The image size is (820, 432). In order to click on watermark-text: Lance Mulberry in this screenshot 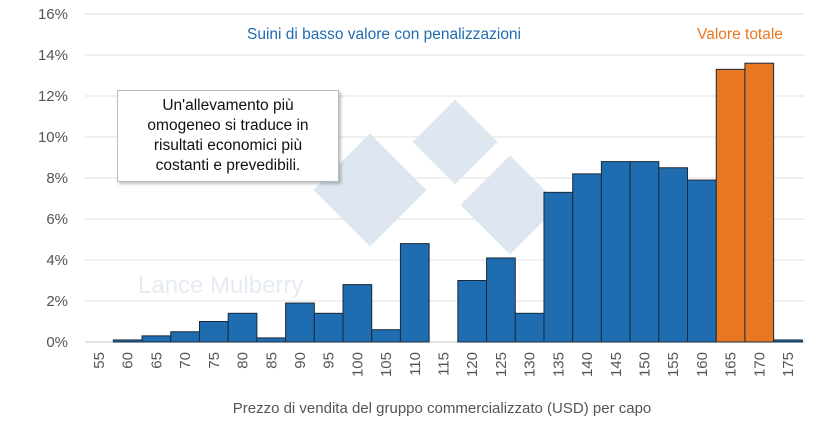, I will do `click(220, 285)`.